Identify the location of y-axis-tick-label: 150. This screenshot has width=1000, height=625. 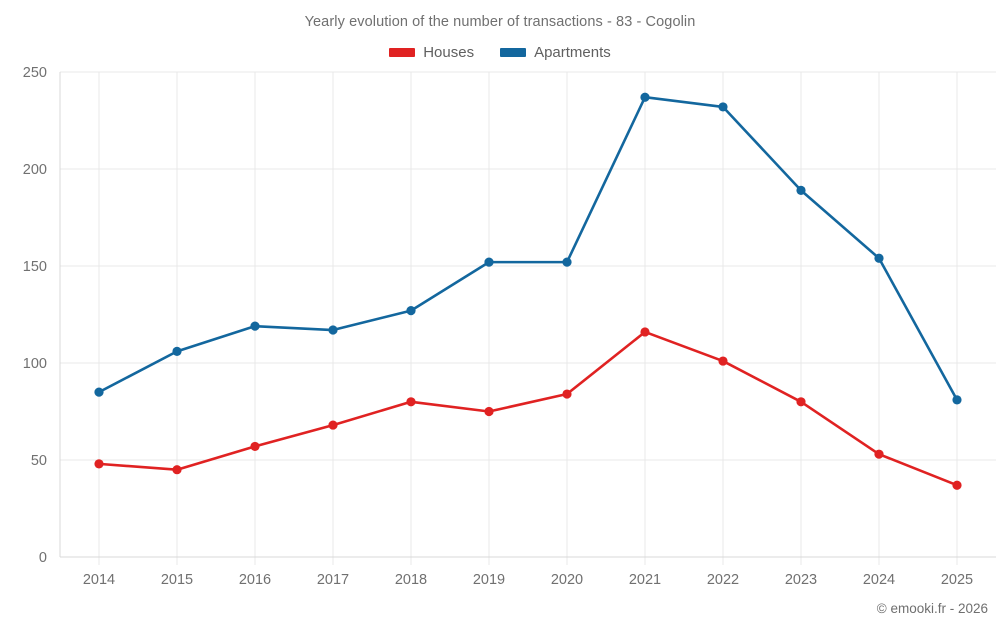
(35, 267).